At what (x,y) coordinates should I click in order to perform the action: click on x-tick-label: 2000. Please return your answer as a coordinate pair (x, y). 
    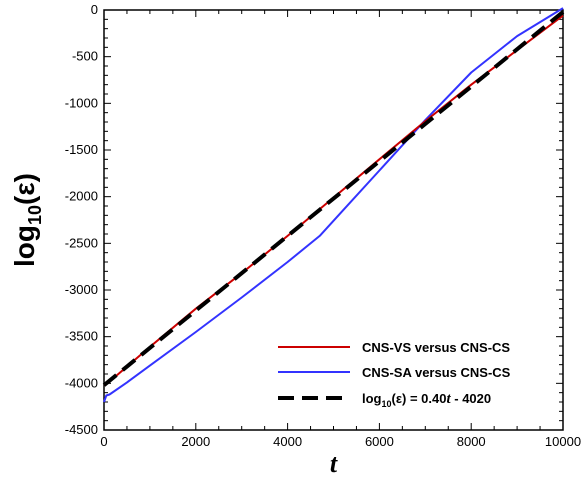
    Looking at the image, I should click on (195, 441).